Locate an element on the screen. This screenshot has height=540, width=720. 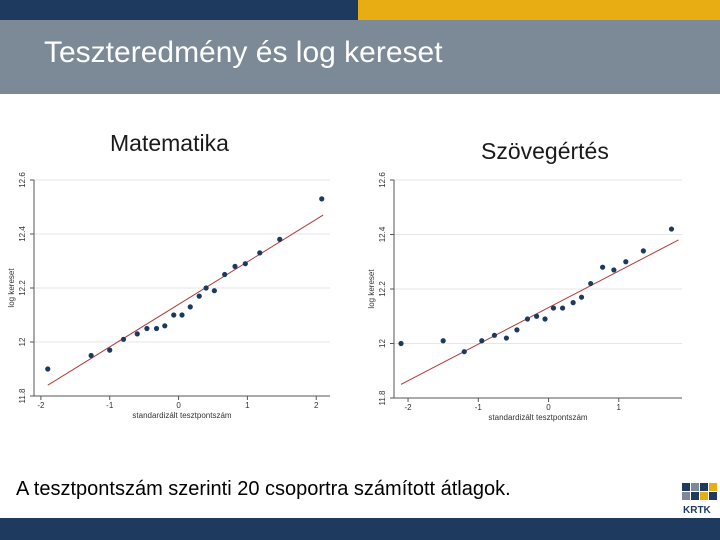
title-band is located at coordinates (360, 57).